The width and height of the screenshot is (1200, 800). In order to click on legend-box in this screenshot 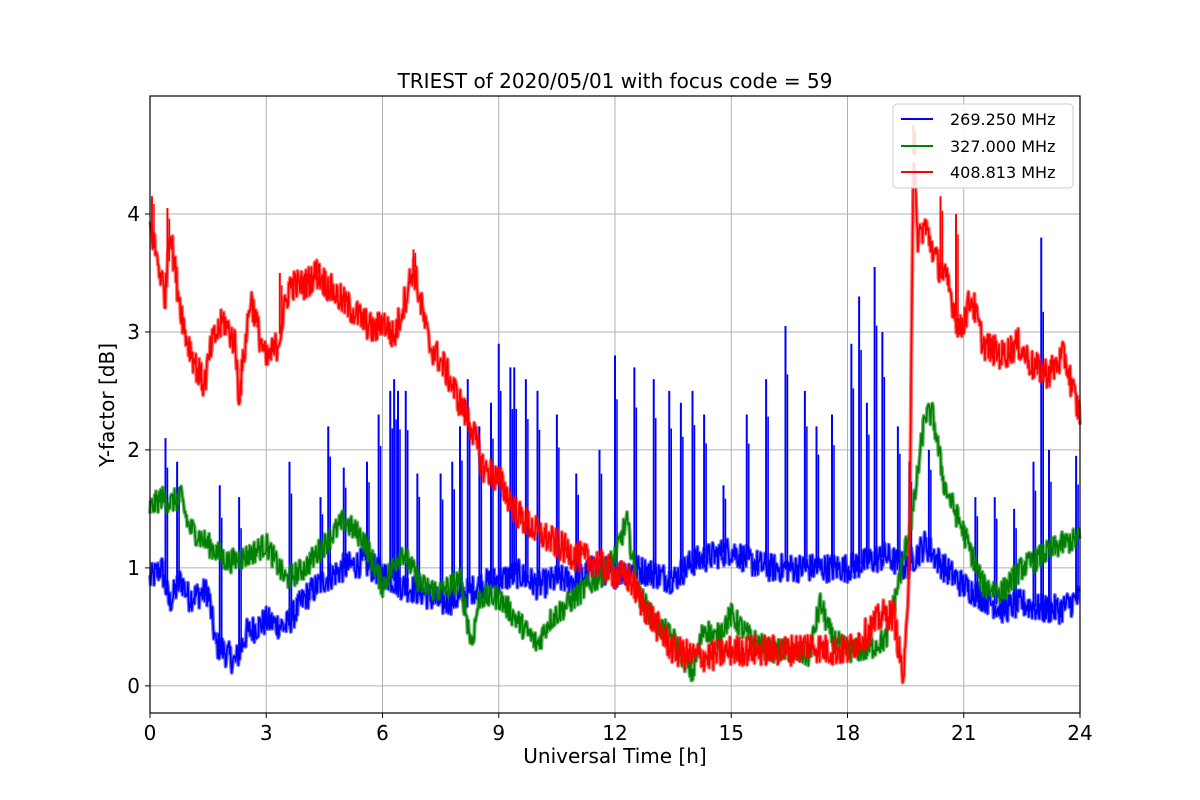, I will do `click(983, 146)`.